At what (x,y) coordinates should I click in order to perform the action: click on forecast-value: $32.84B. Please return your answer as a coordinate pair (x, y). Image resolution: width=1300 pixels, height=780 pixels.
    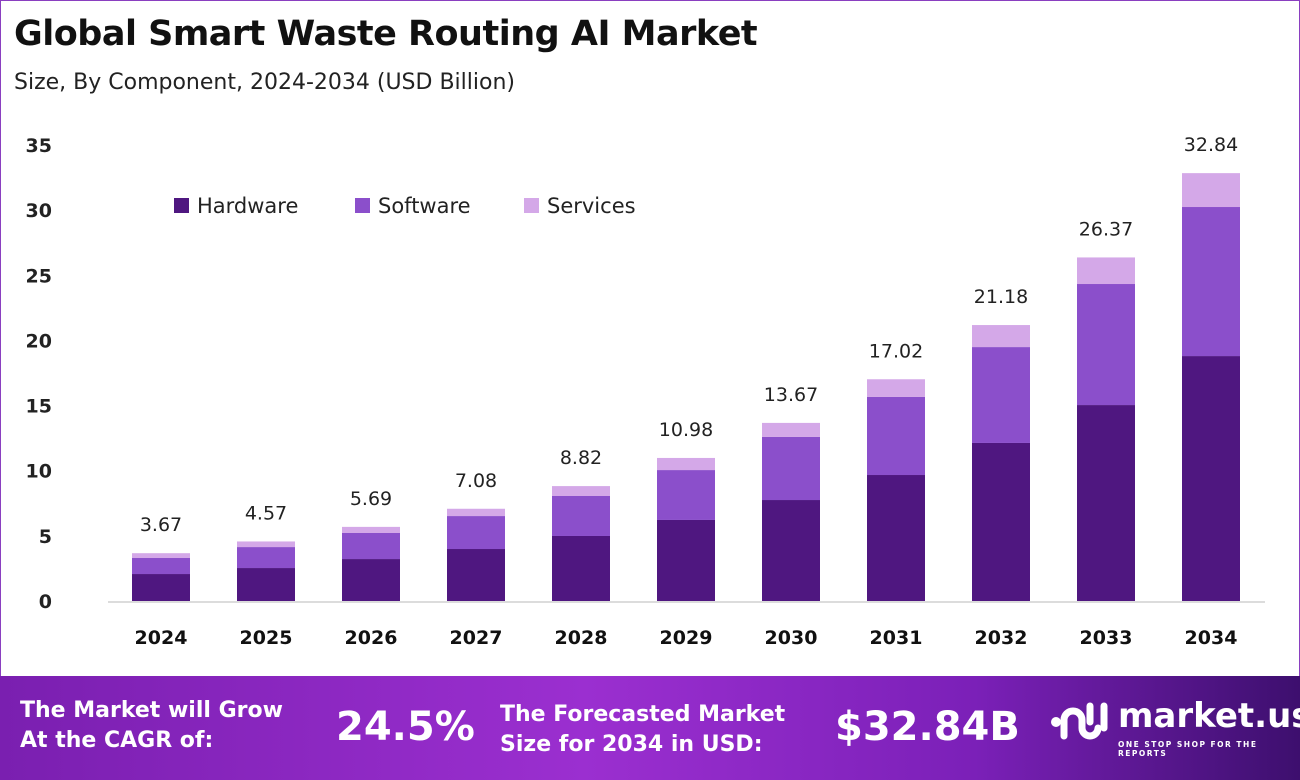
    Looking at the image, I should click on (927, 727).